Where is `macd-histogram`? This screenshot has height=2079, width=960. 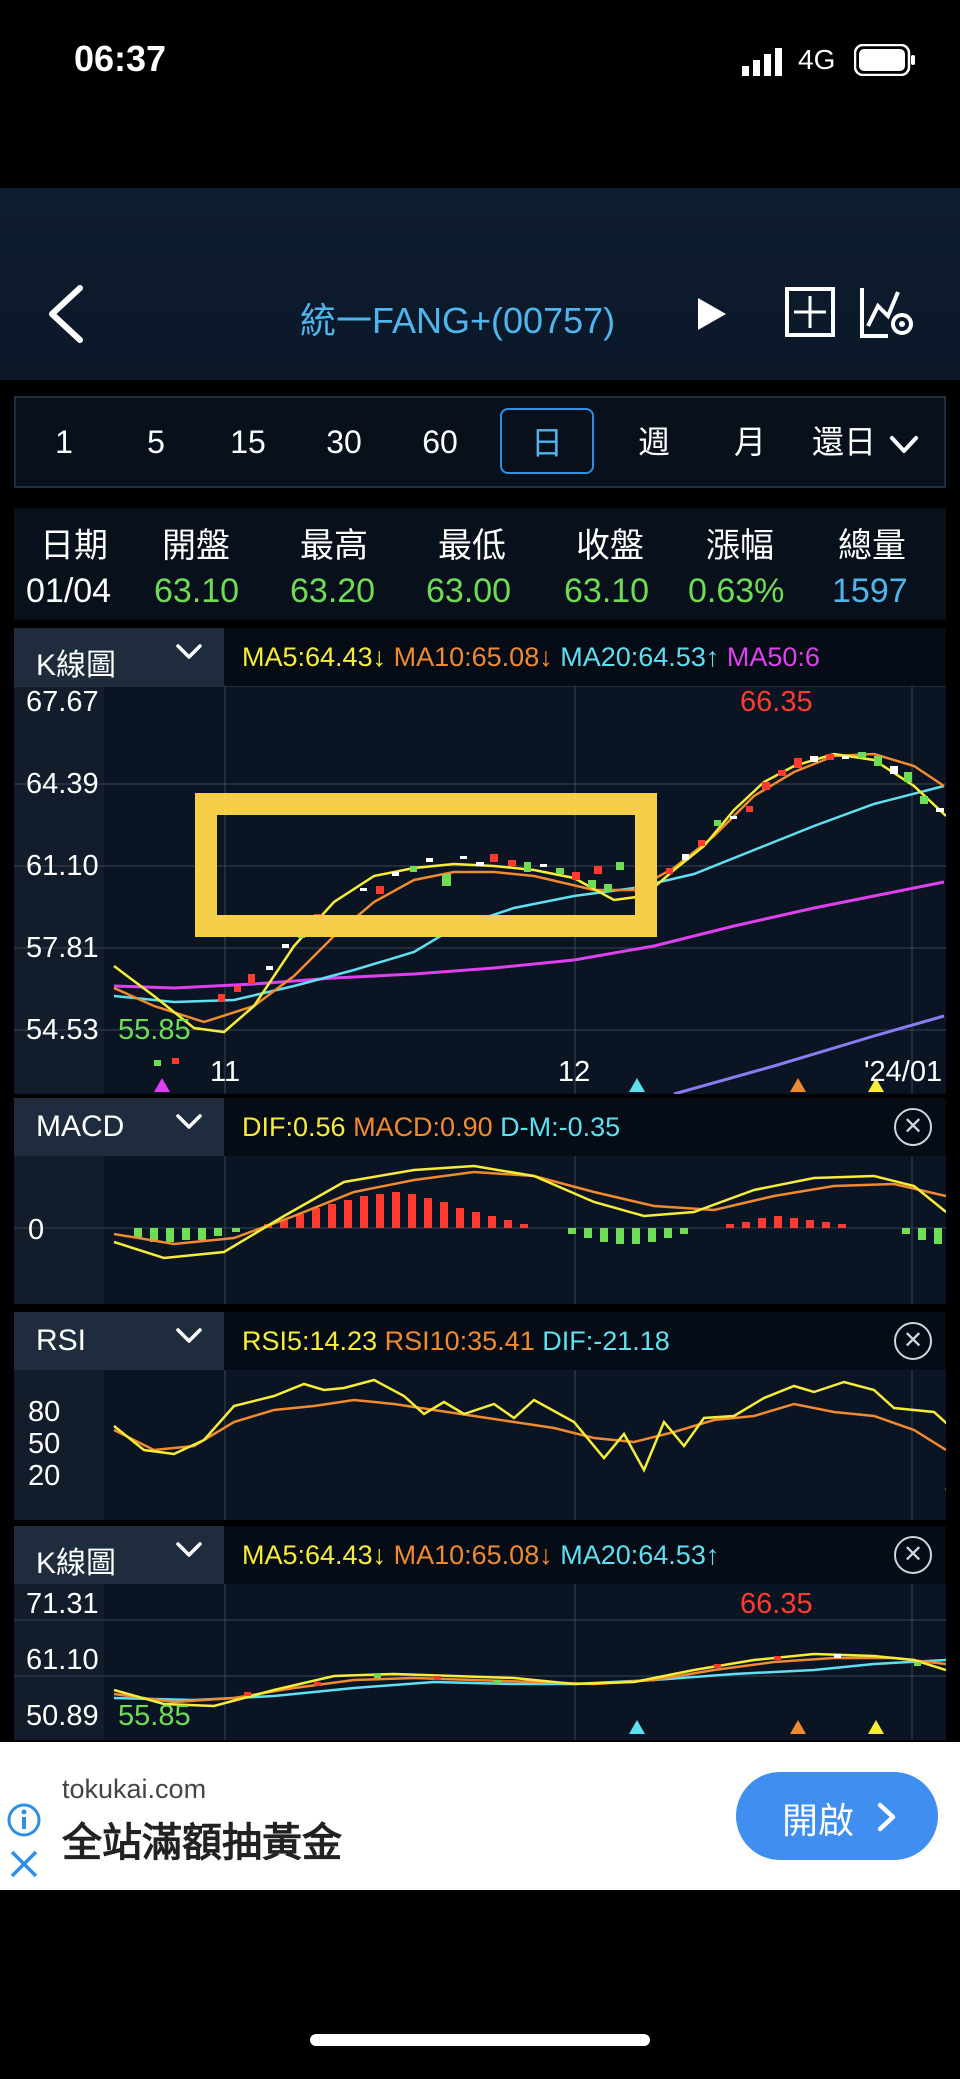
macd-histogram is located at coordinates (538, 1218).